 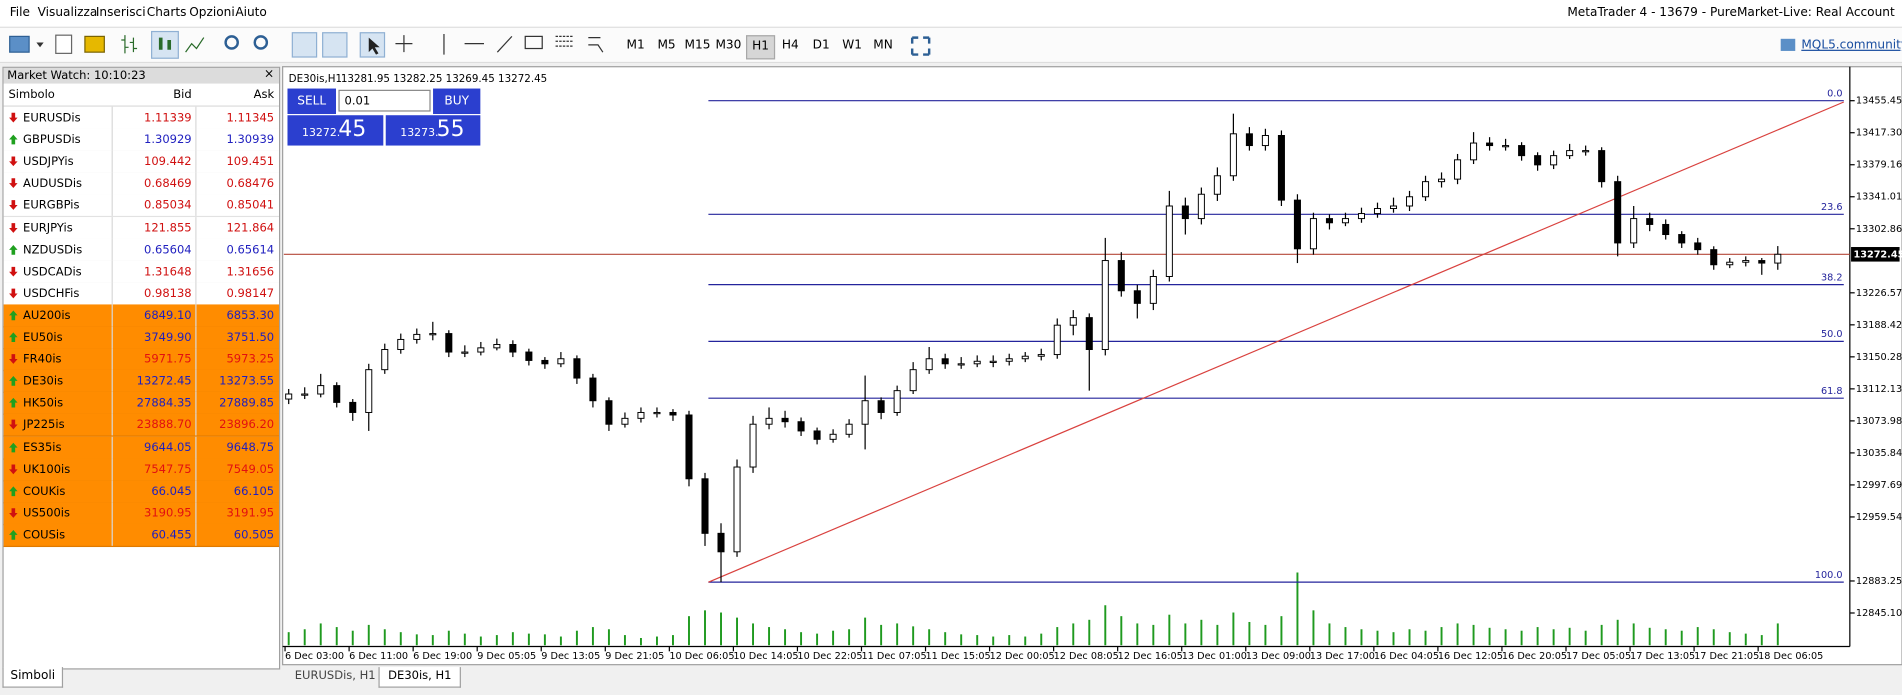 What do you see at coordinates (141, 118) in the screenshot?
I see `market-row: EURUSDis 1.11339 1.11345` at bounding box center [141, 118].